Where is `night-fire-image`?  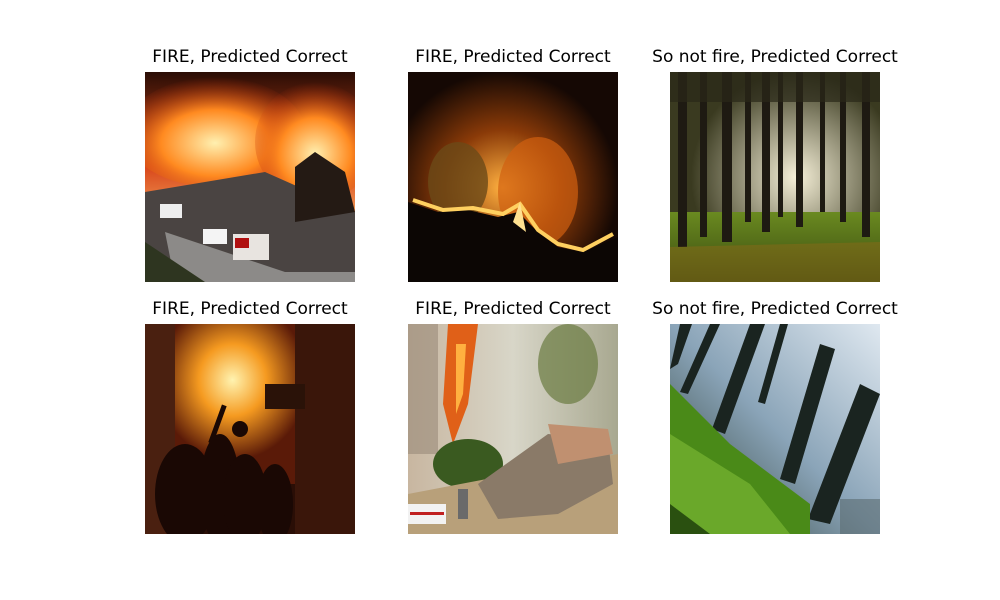
night-fire-image is located at coordinates (513, 177).